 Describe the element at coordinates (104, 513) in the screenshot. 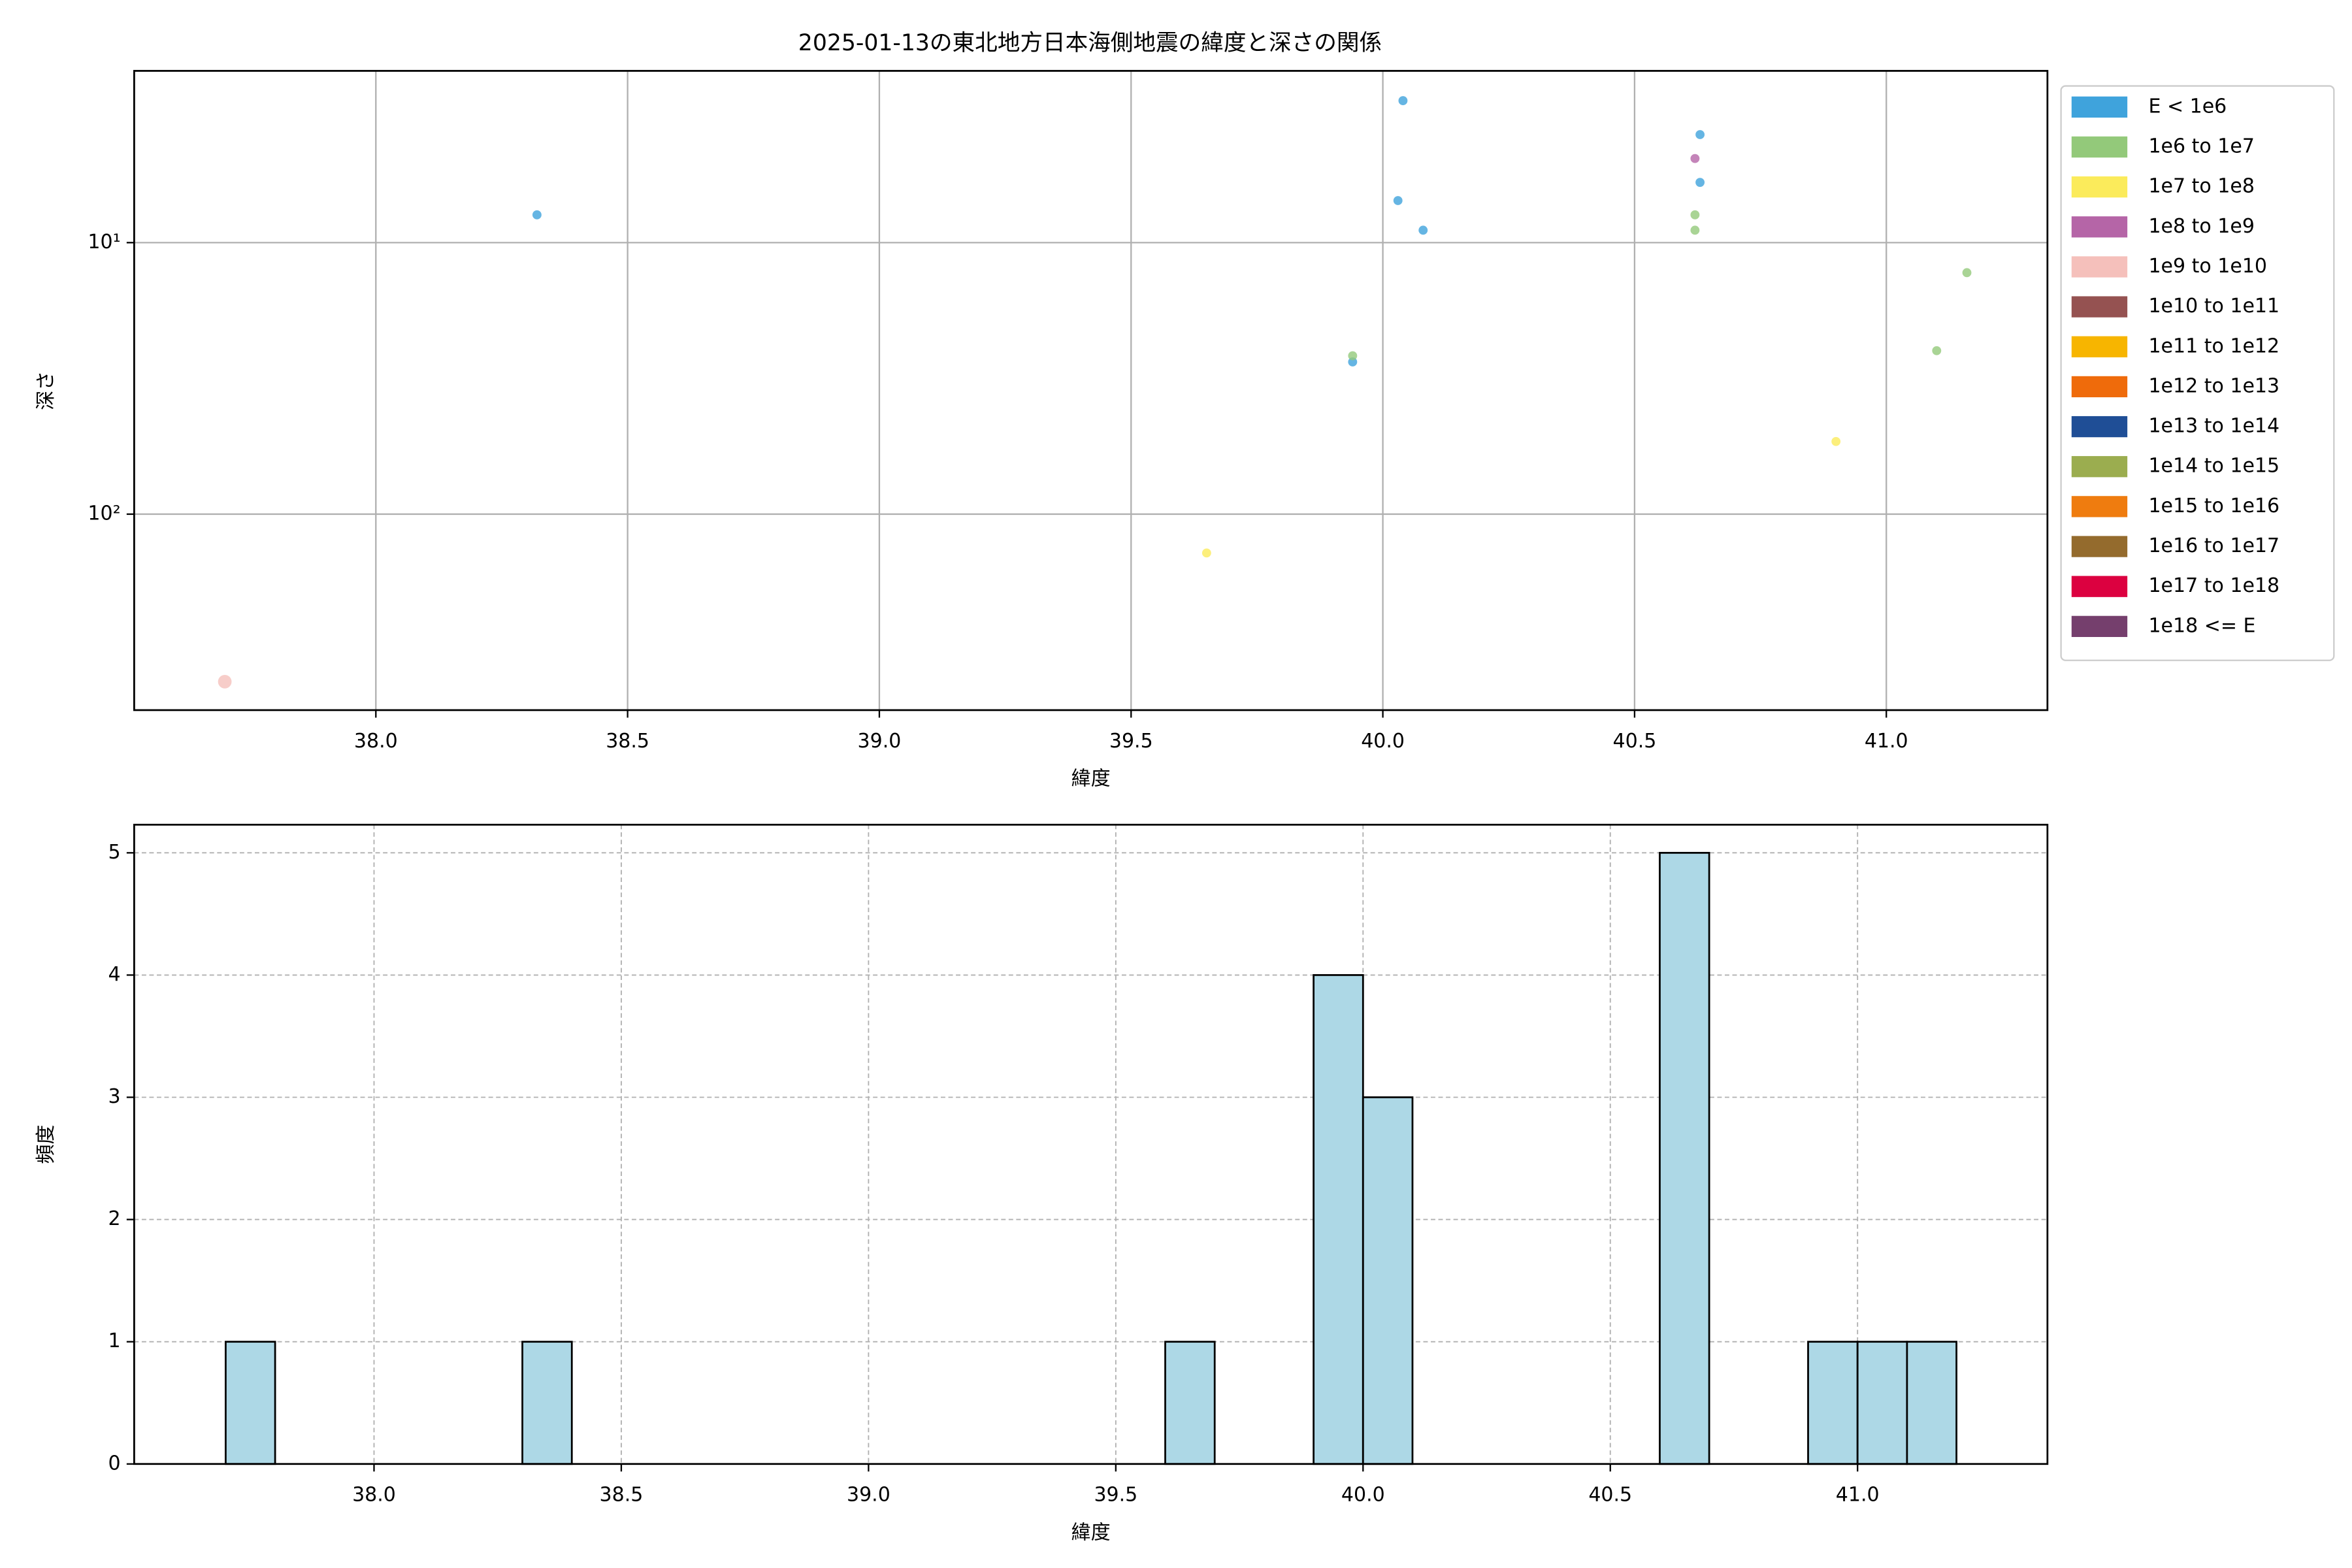

I see `y-tick-label: 10²` at that location.